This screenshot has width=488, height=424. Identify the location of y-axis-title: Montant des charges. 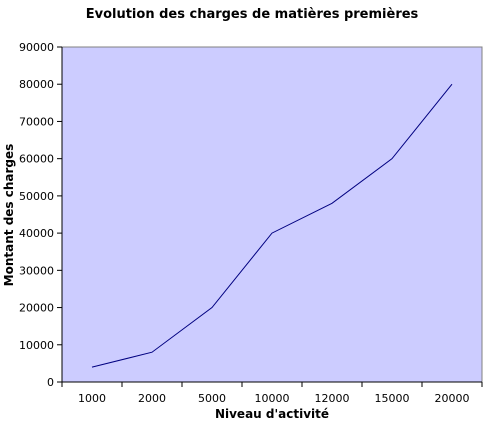
(9, 215).